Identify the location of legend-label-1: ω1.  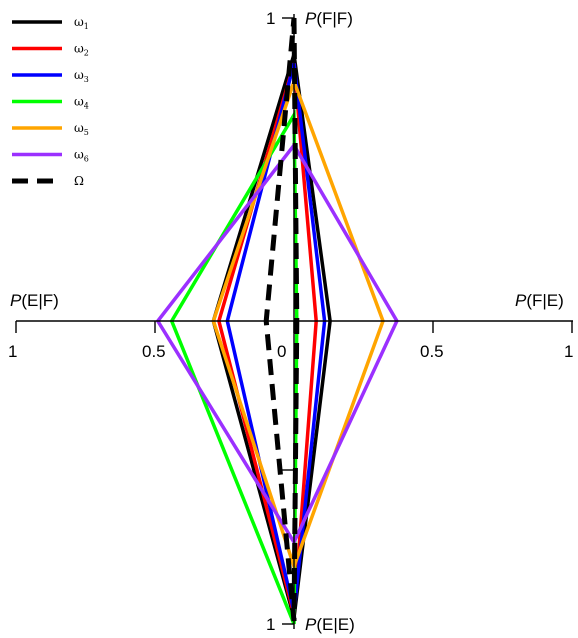
(81, 23).